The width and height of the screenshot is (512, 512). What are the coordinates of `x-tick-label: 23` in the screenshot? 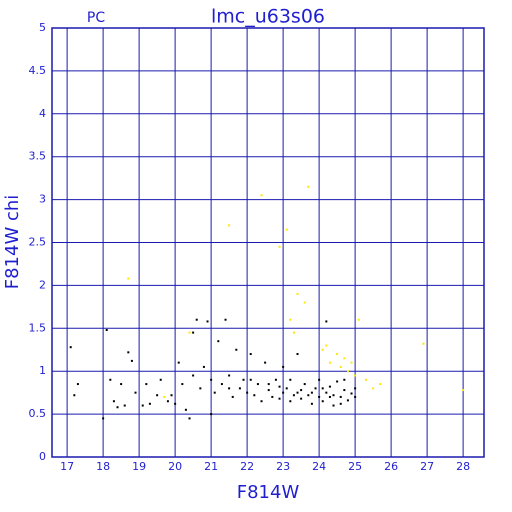 It's located at (283, 466).